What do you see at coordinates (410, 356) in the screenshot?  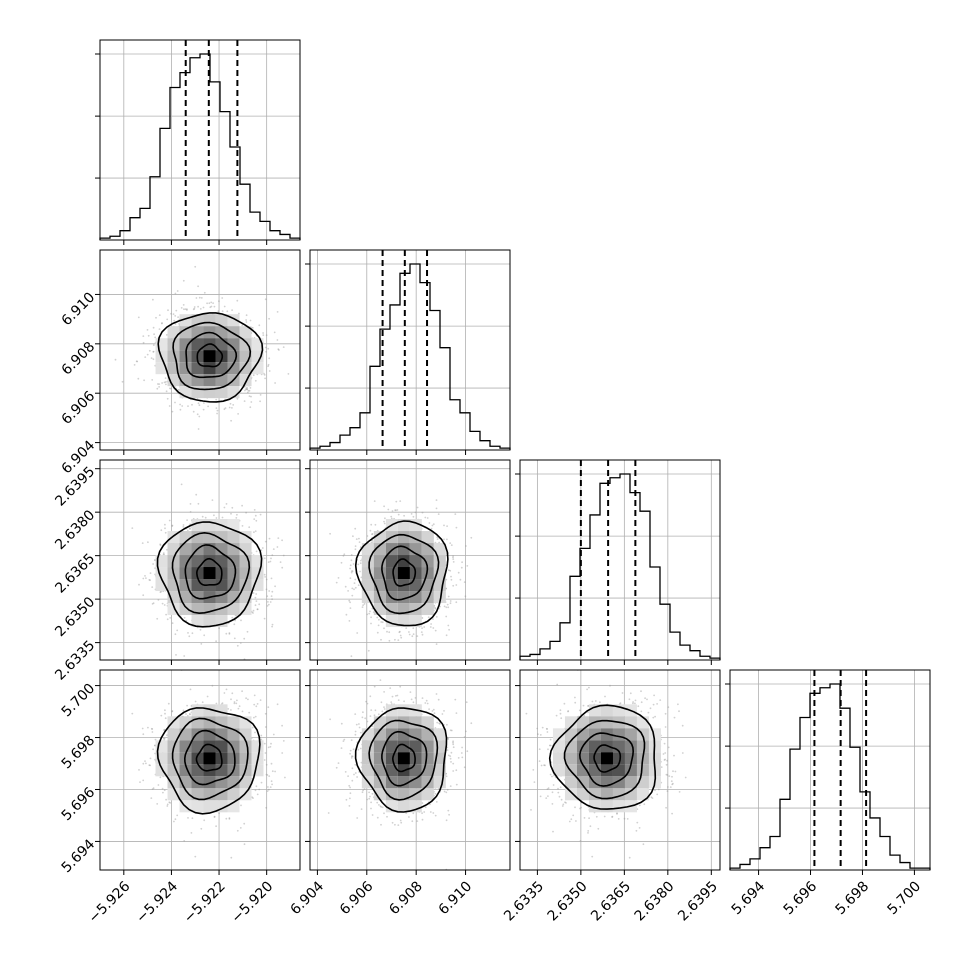 I see `histogram-step-p2` at bounding box center [410, 356].